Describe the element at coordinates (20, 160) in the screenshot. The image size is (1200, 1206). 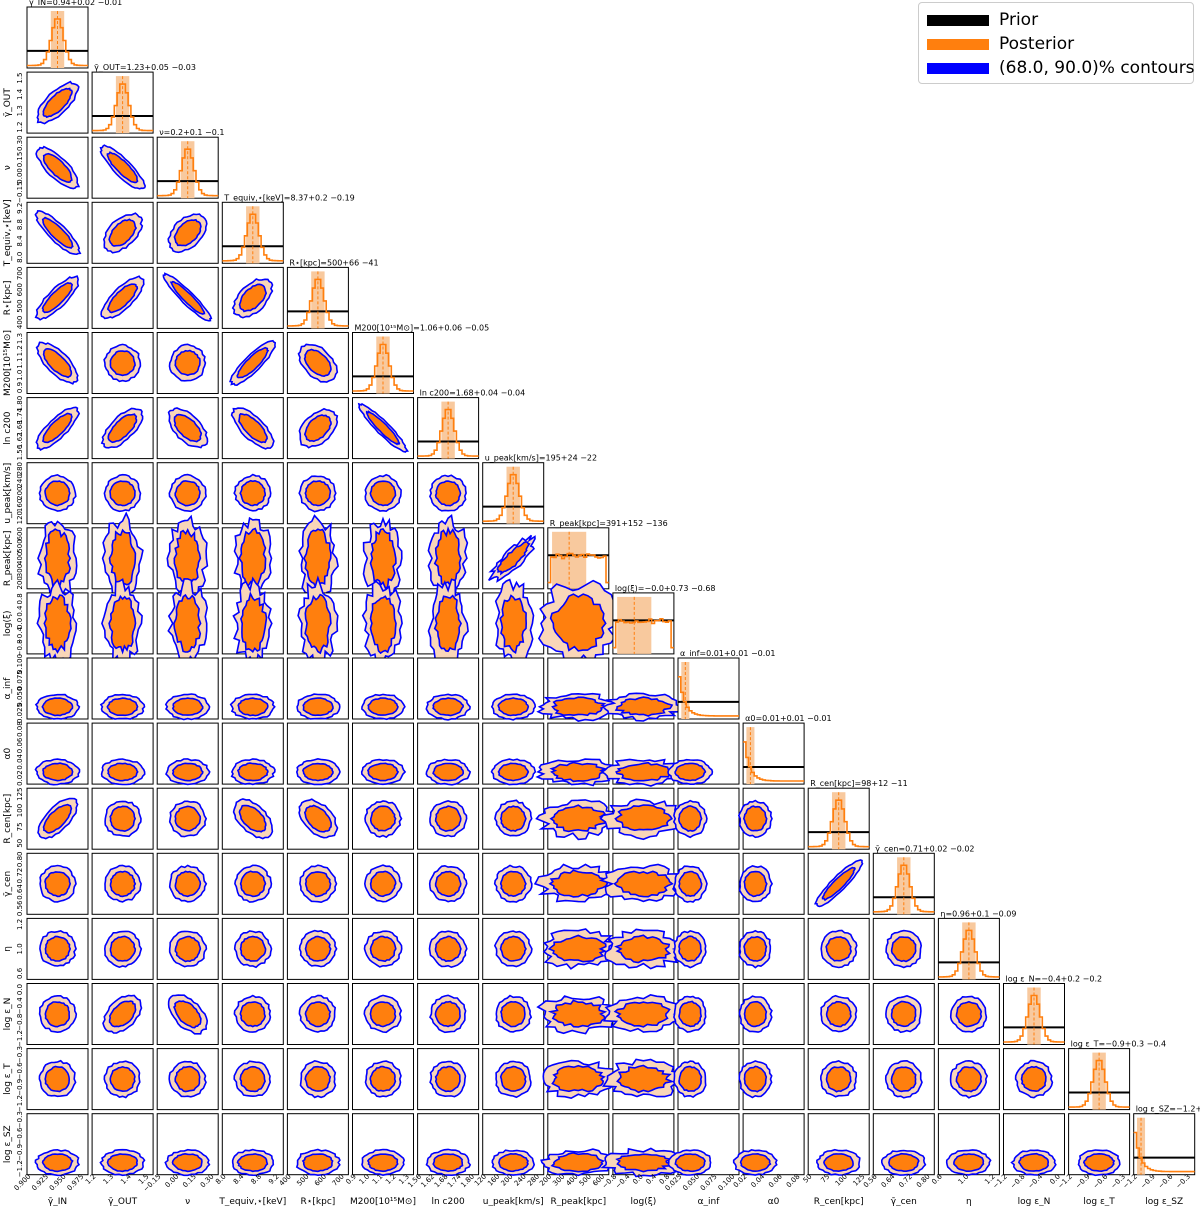
I see `y-tick-label: 0.15` at that location.